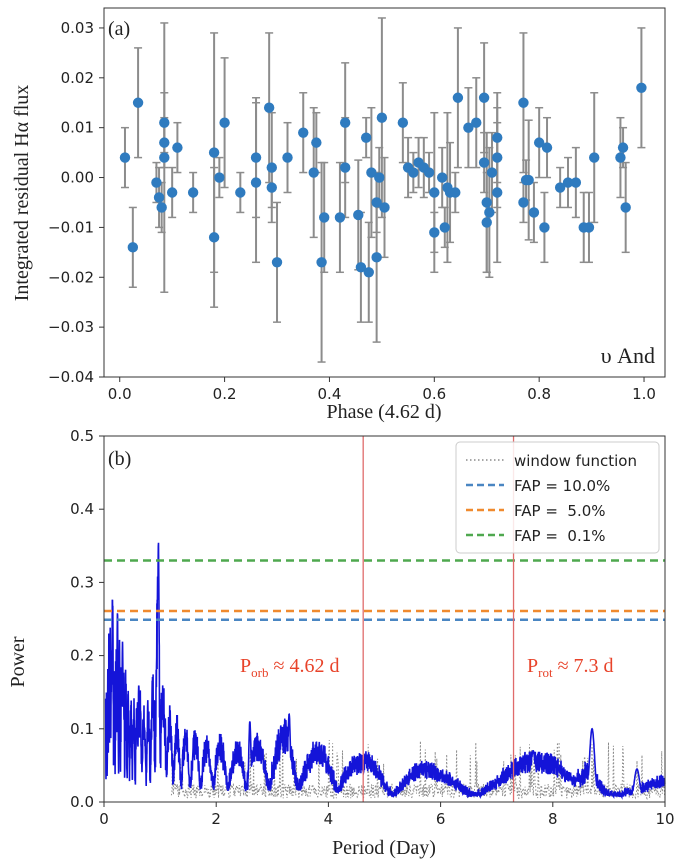 The image size is (682, 868). I want to click on x-tick-label: 4, so click(329, 819).